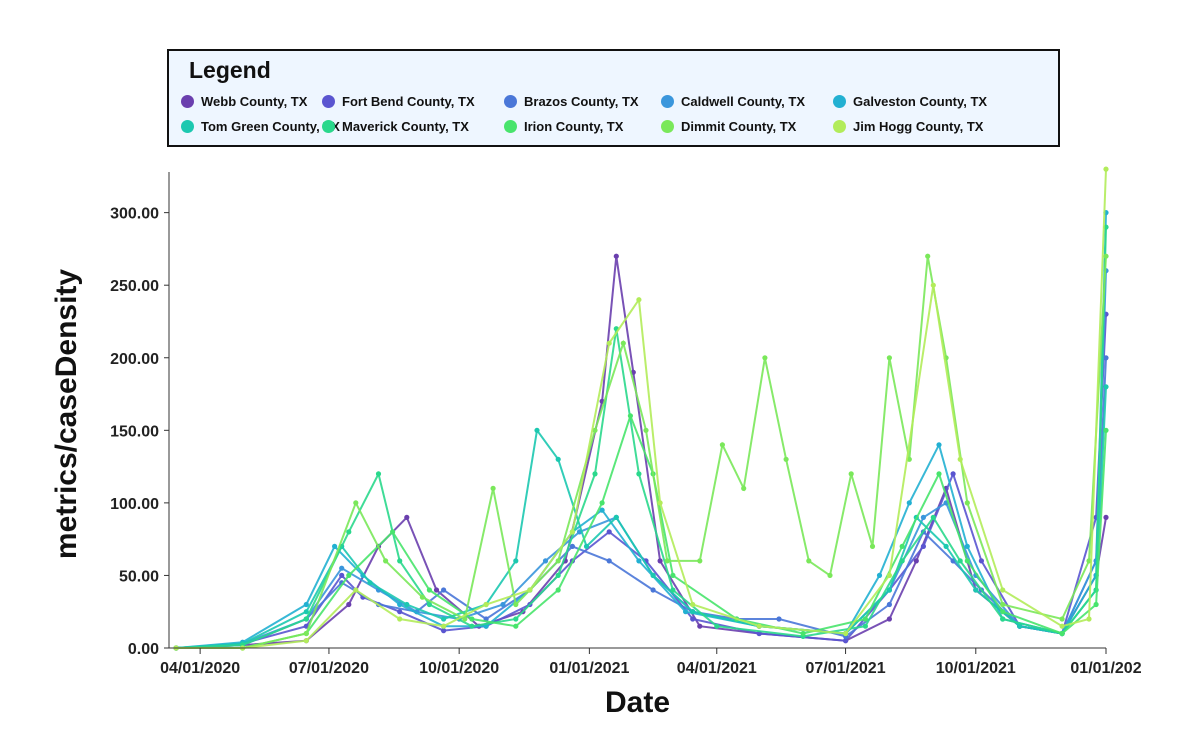 Image resolution: width=1184 pixels, height=743 pixels. I want to click on legend-label: Jim Hogg County, TX, so click(918, 126).